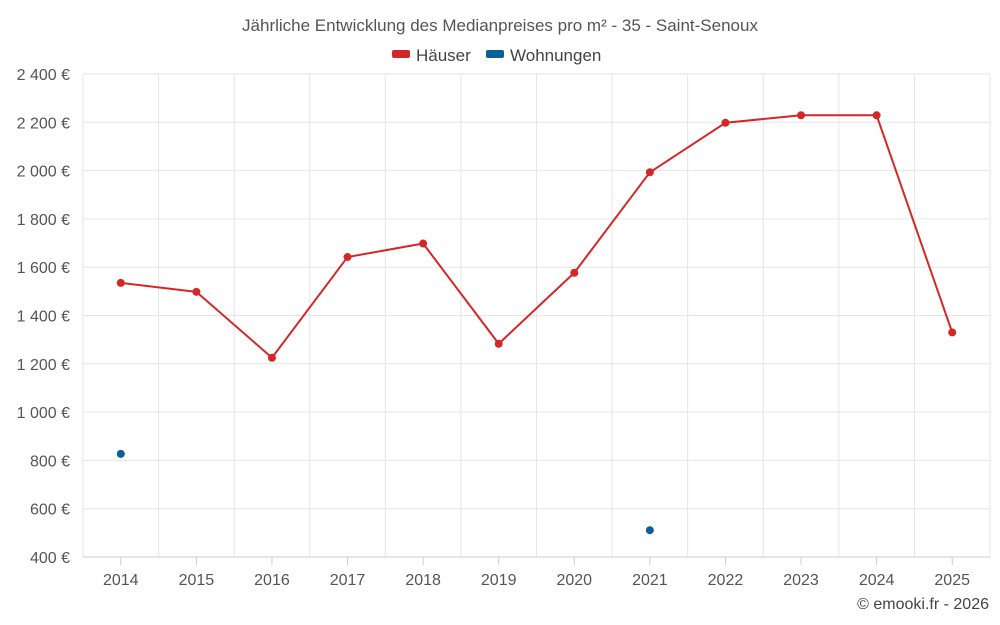 The height and width of the screenshot is (625, 1000). I want to click on y-tick-label: 1 400 €, so click(43, 317).